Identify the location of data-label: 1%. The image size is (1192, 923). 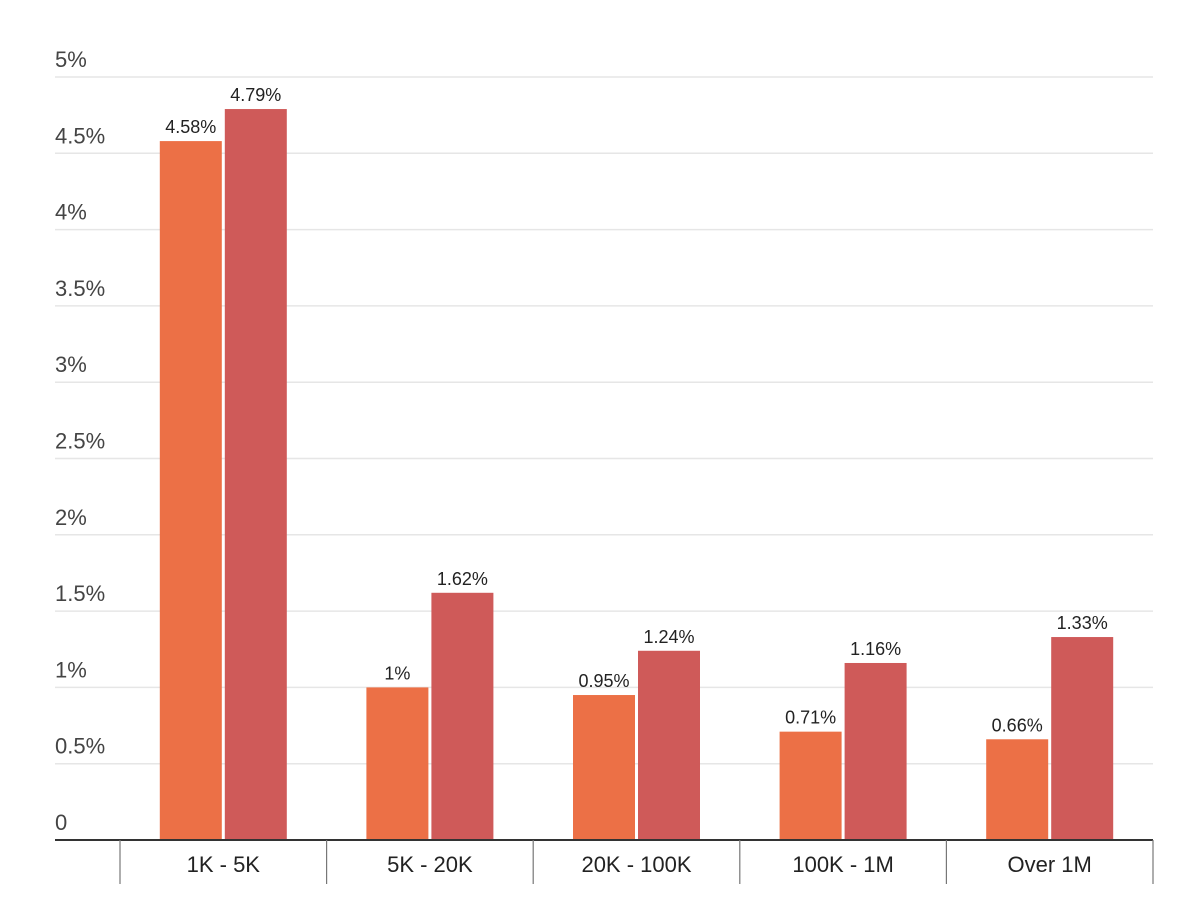
(397, 673).